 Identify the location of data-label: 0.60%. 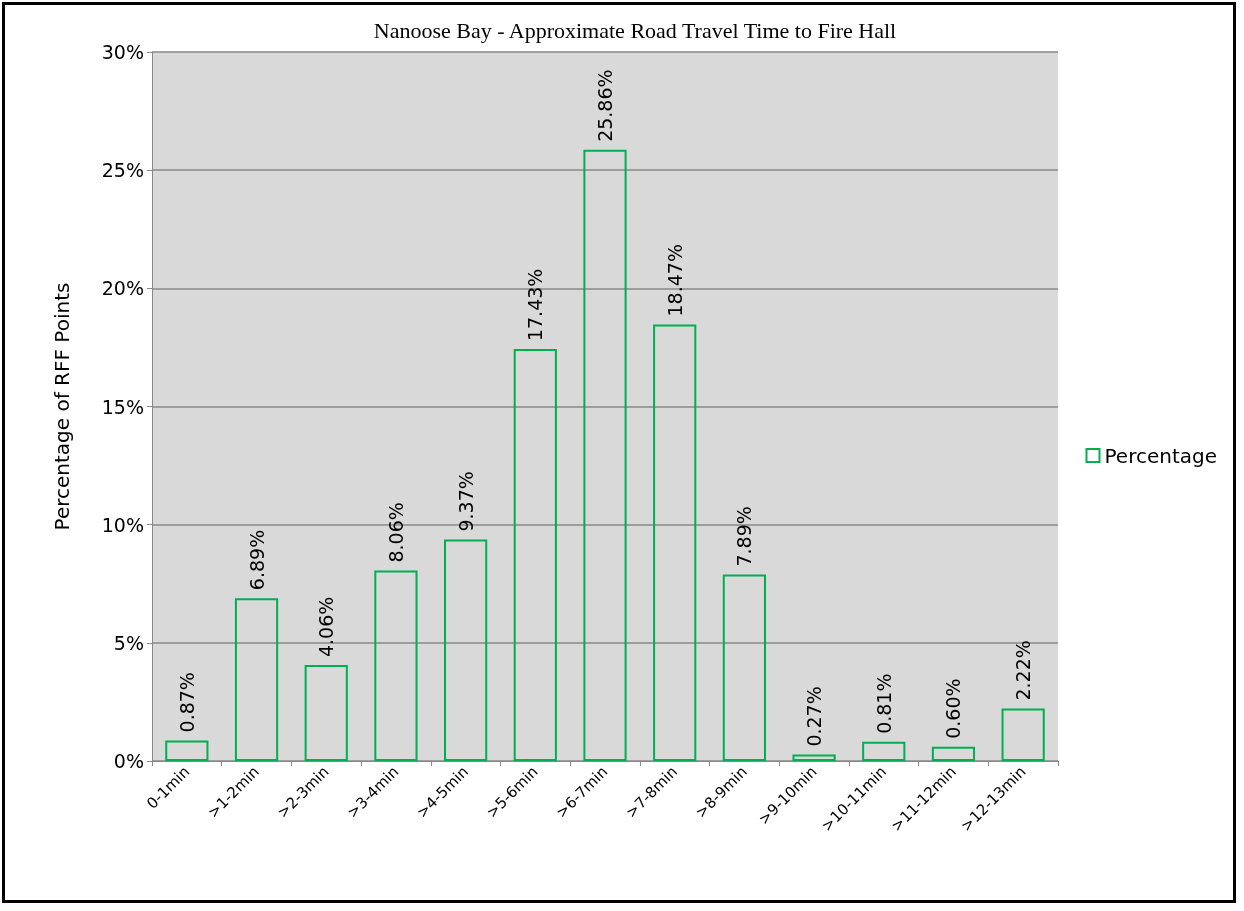
(953, 708).